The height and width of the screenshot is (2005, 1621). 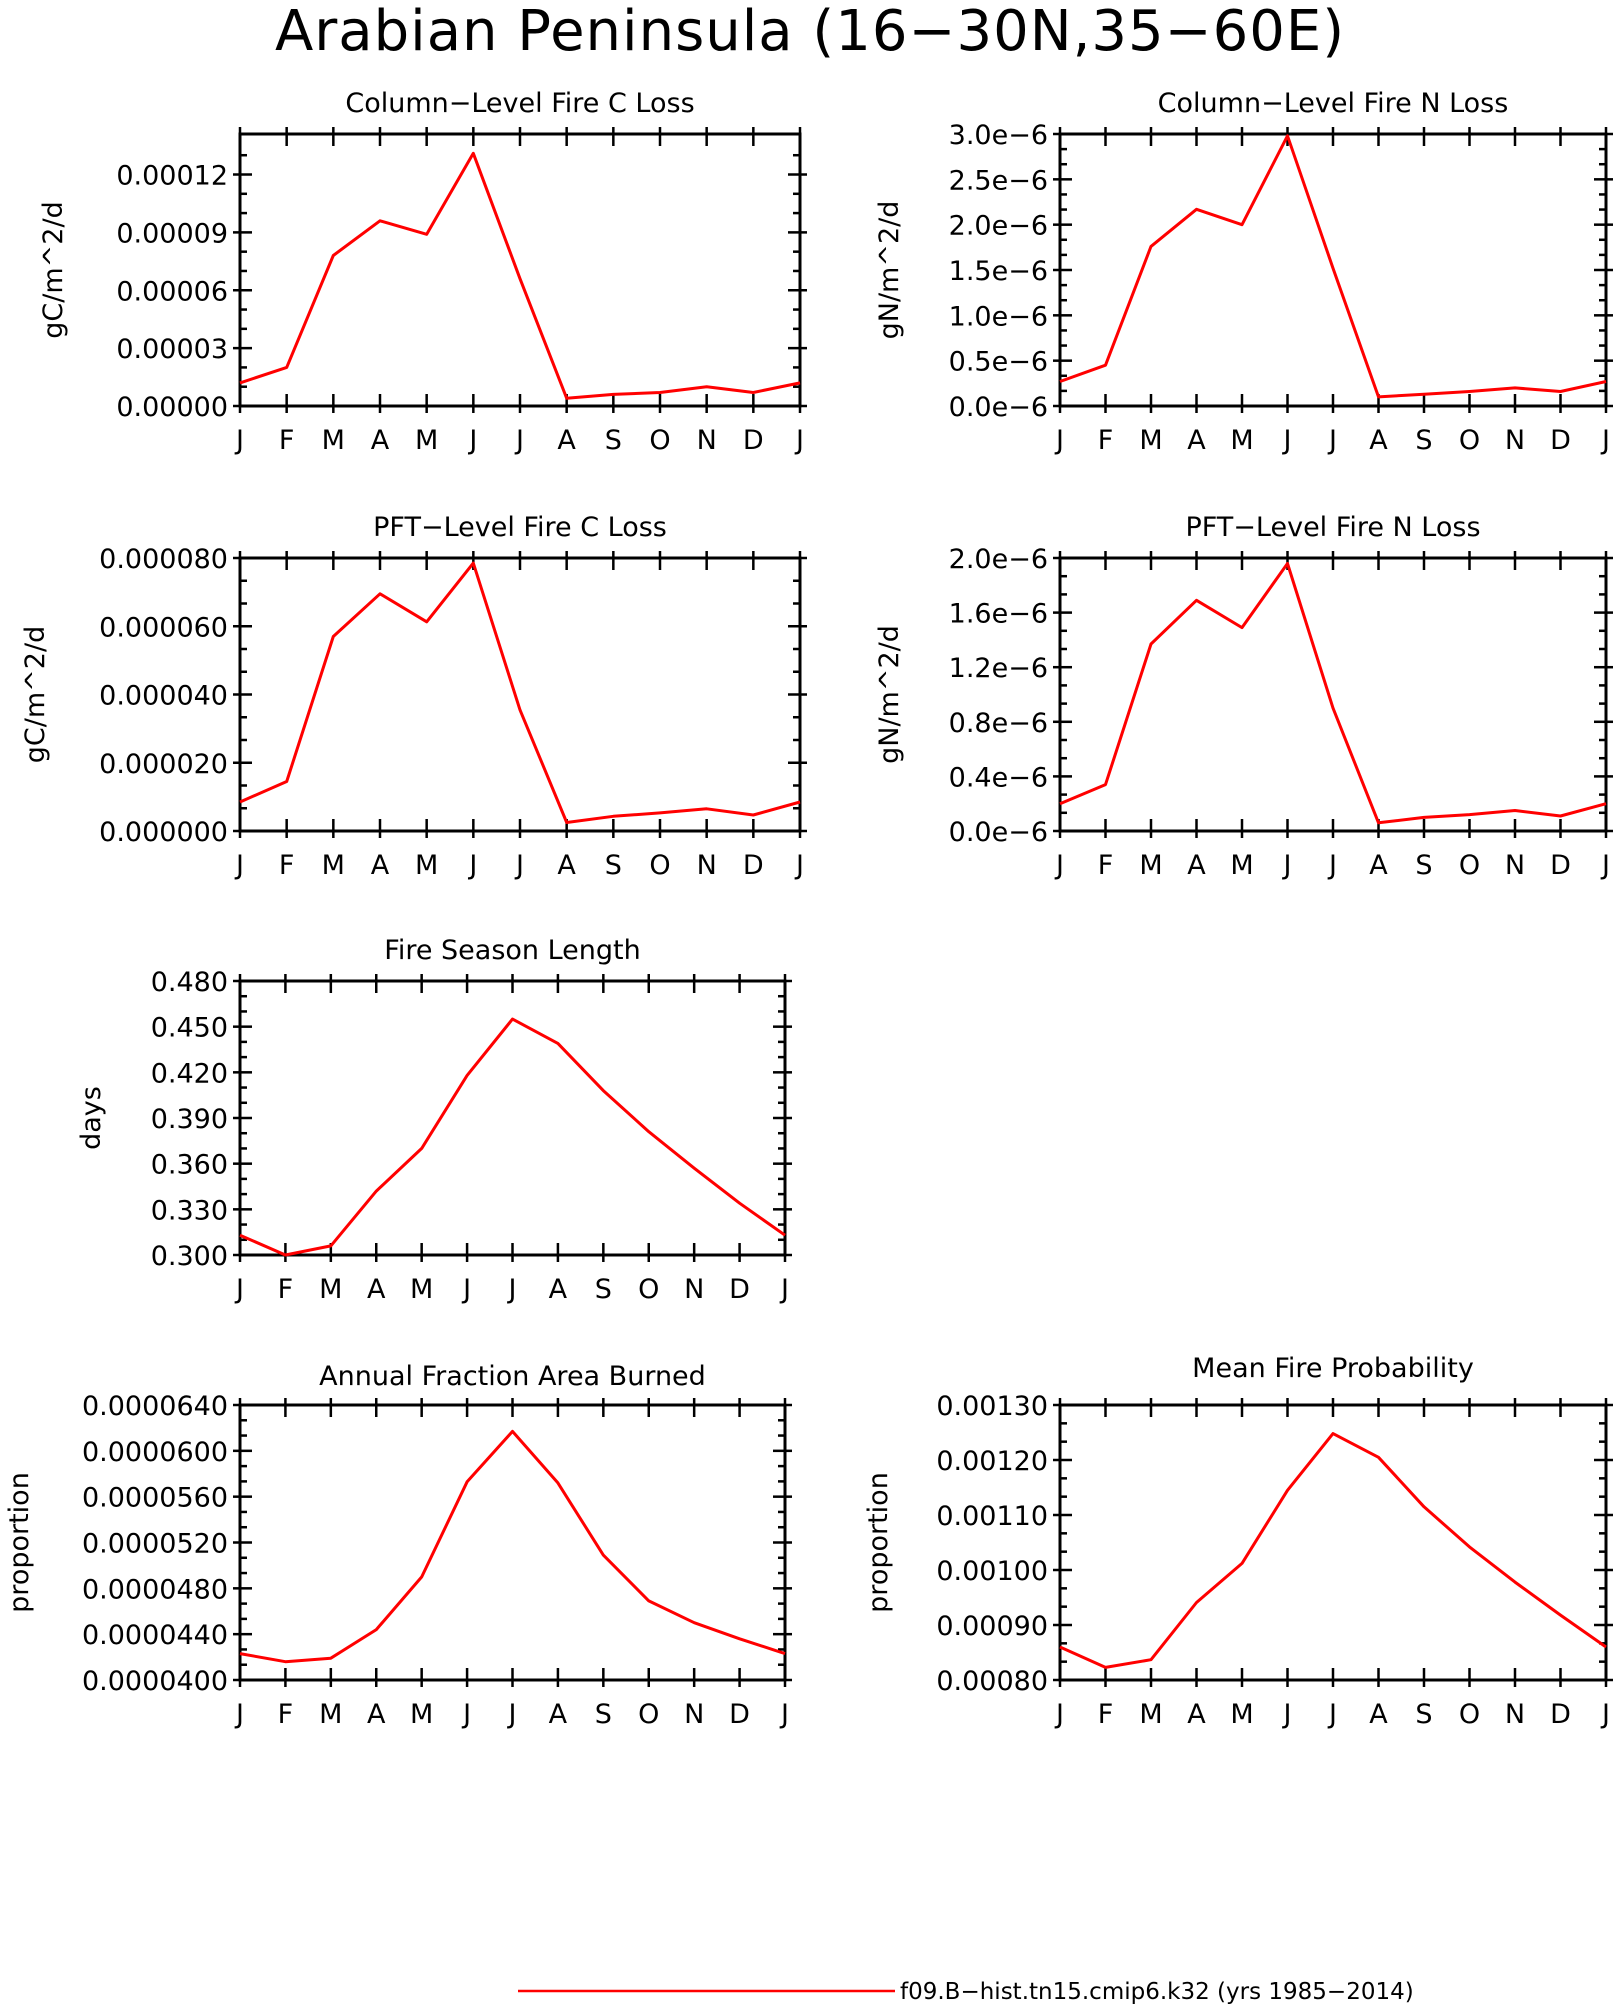 I want to click on panel-title: Column−Level Fire C Loss, so click(x=519, y=103).